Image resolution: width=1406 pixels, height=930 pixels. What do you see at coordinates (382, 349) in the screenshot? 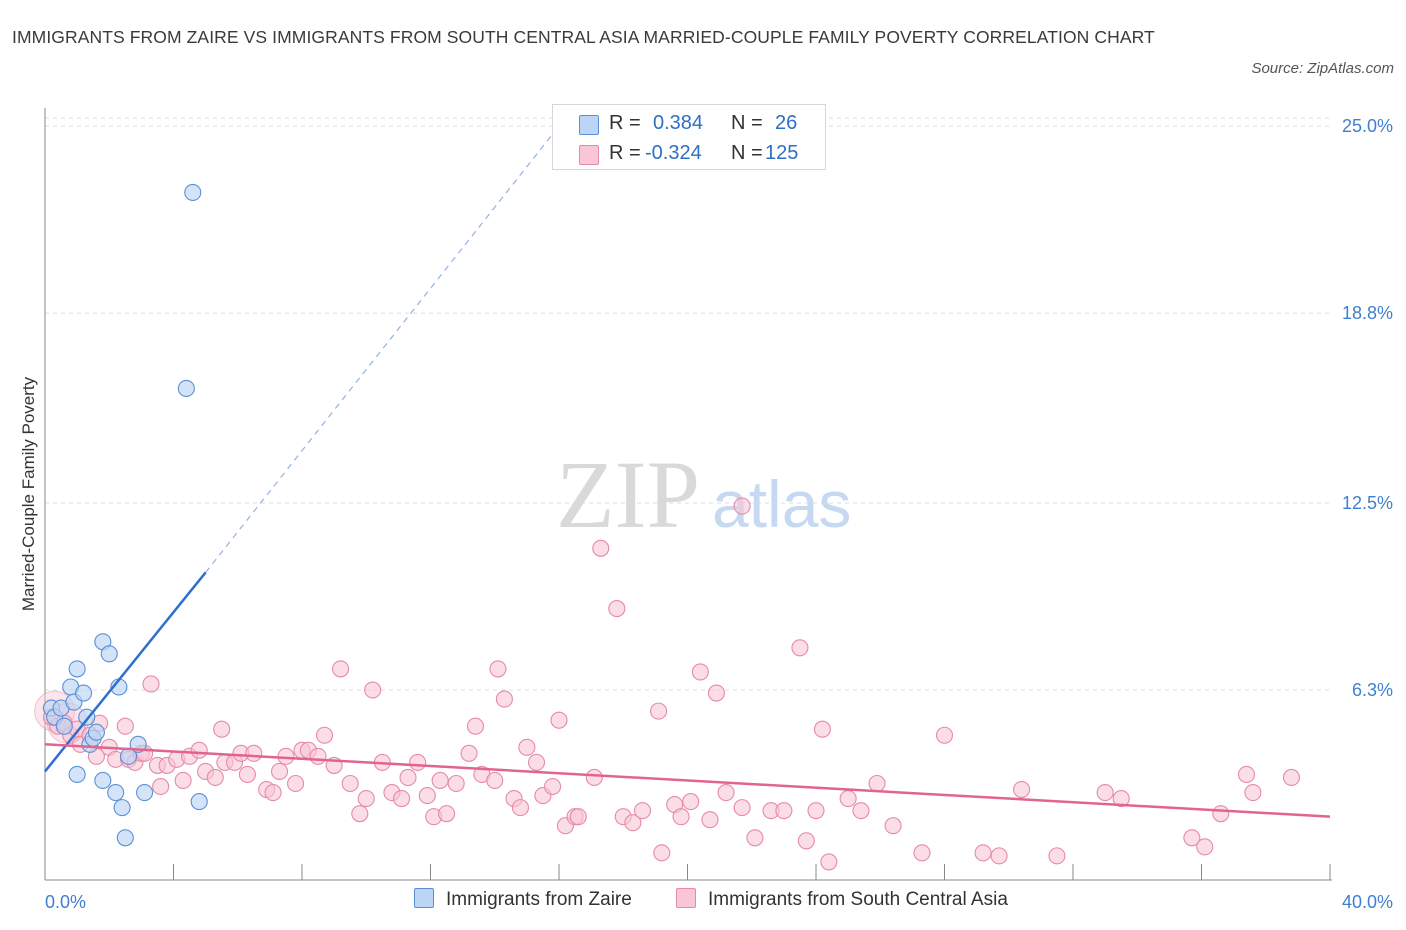
I see `zaire-trend-extension` at bounding box center [382, 349].